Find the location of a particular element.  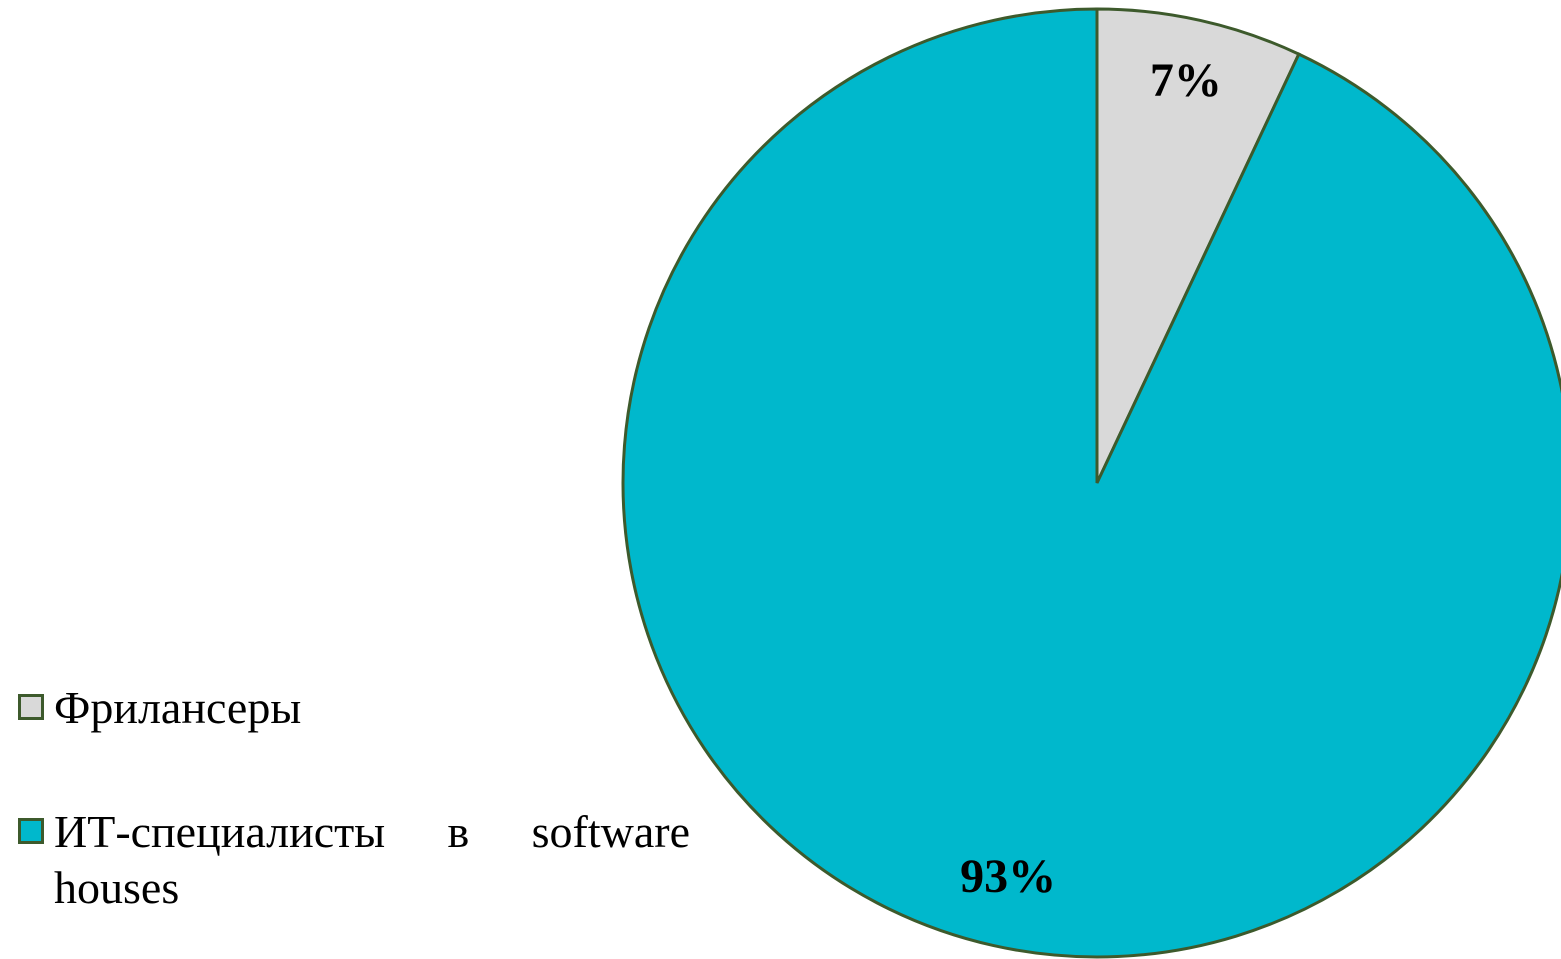

legend-item: Фрилансеры is located at coordinates (354, 708).